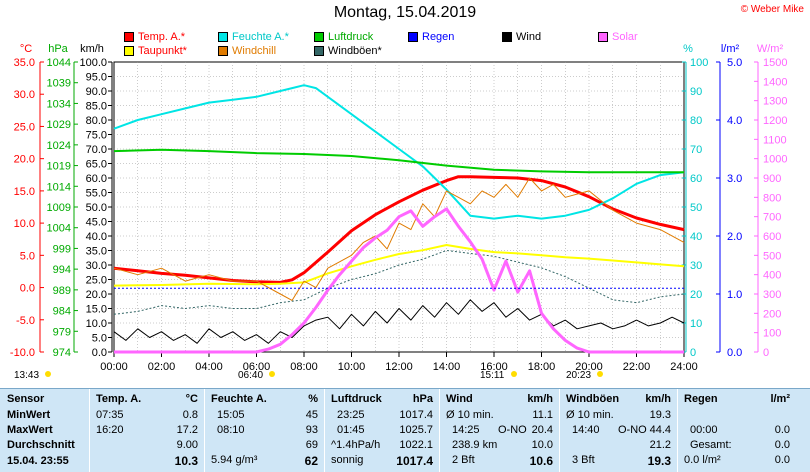  What do you see at coordinates (96, 150) in the screenshot?
I see `y-tick-label: 70.0` at bounding box center [96, 150].